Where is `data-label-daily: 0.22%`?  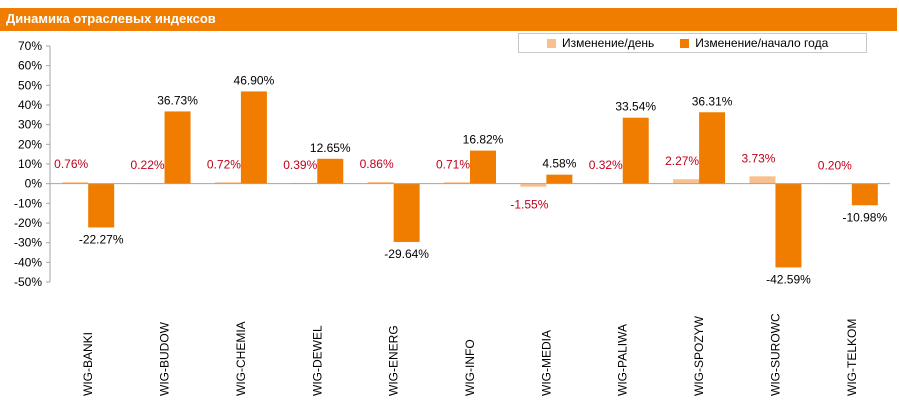 data-label-daily: 0.22% is located at coordinates (148, 165).